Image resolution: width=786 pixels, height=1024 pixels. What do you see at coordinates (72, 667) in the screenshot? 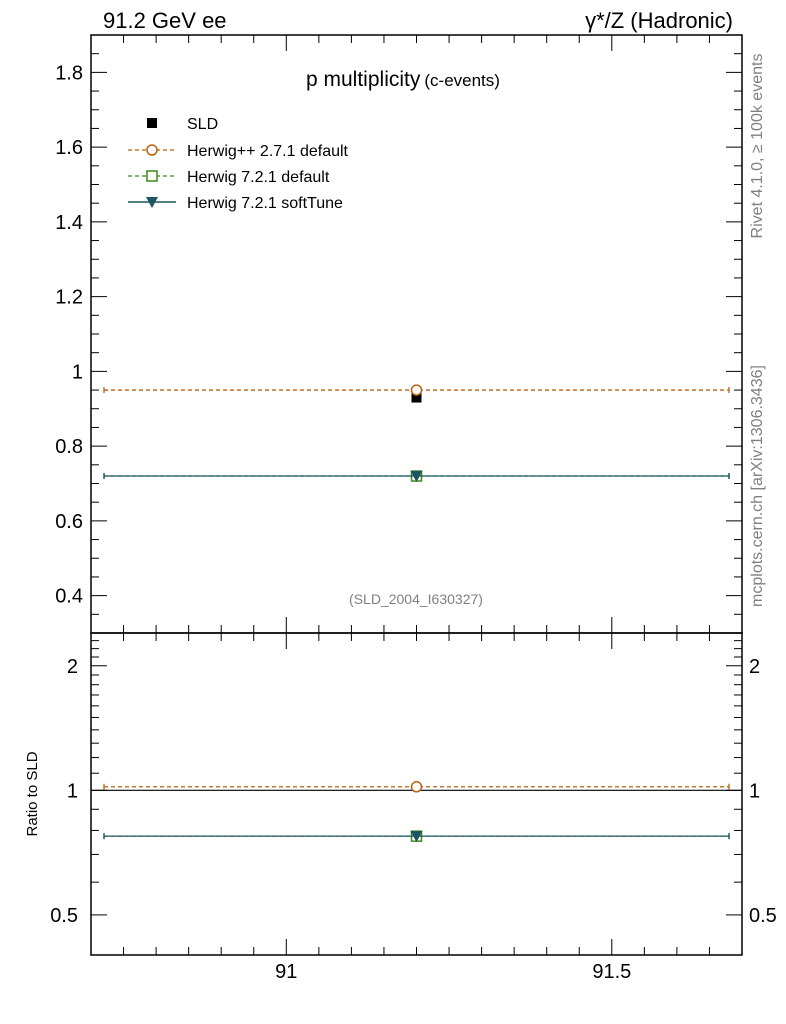
I see `ratio-y-tick-label-left: 2` at bounding box center [72, 667].